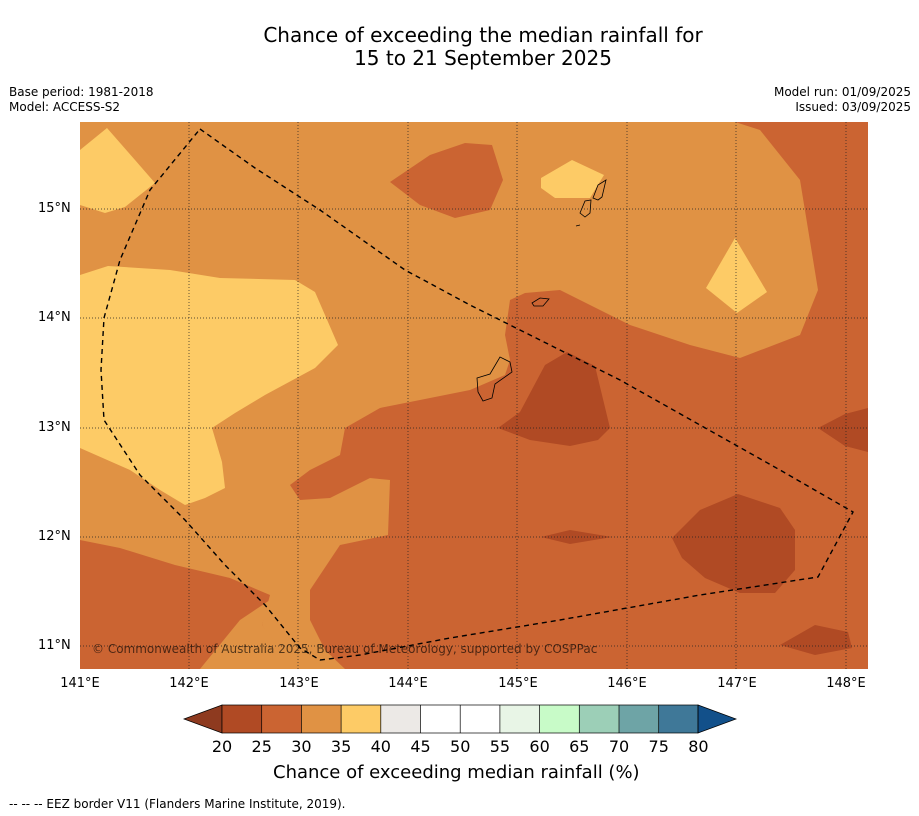 The height and width of the screenshot is (816, 919). I want to click on region-35-40-northwest, so click(117, 170).